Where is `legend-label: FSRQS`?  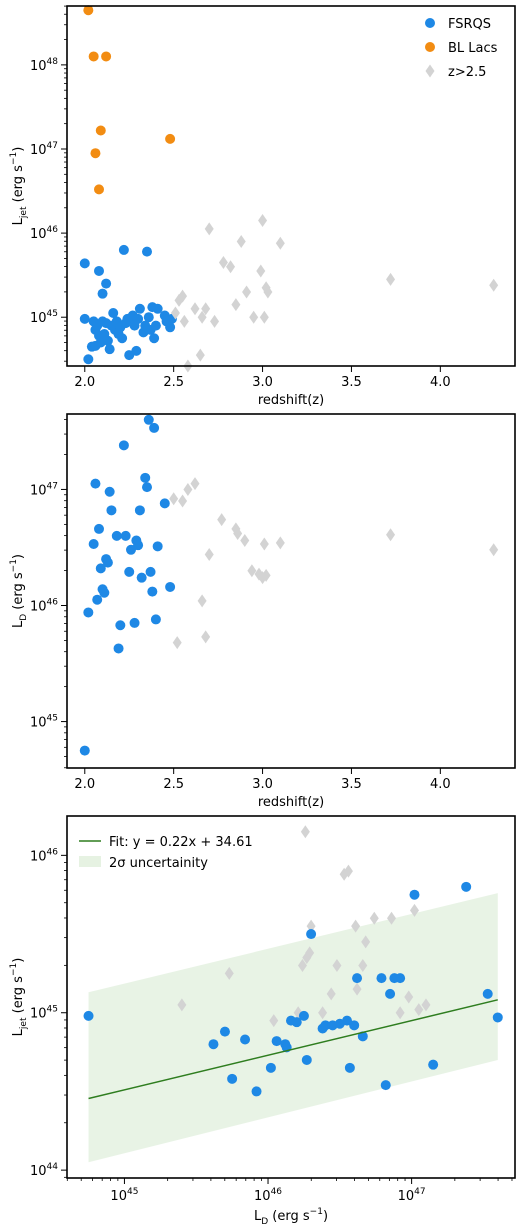
legend-label: FSRQS is located at coordinates (469, 24).